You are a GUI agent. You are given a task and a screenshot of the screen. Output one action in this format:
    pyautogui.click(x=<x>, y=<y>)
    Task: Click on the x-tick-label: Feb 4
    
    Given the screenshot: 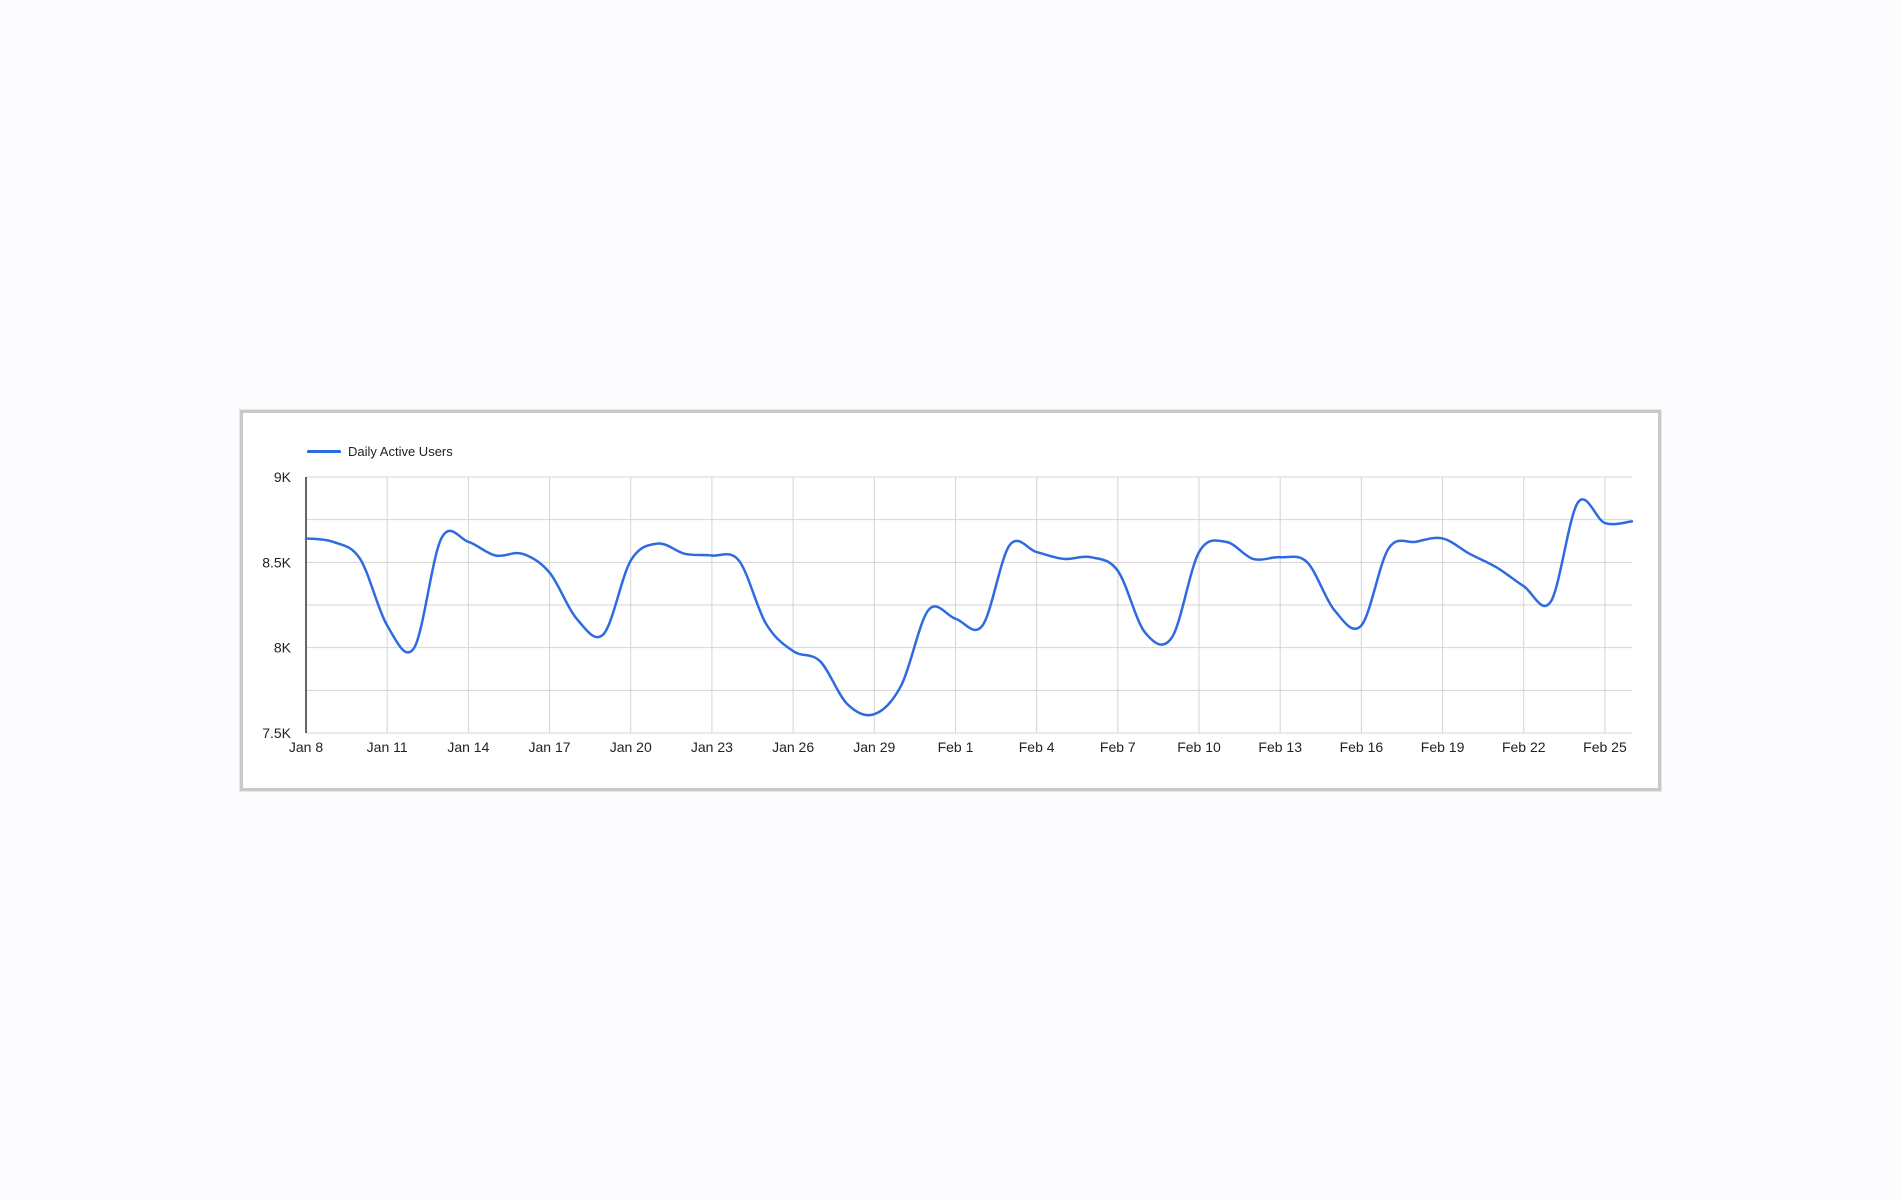 What is the action you would take?
    pyautogui.click(x=1037, y=747)
    